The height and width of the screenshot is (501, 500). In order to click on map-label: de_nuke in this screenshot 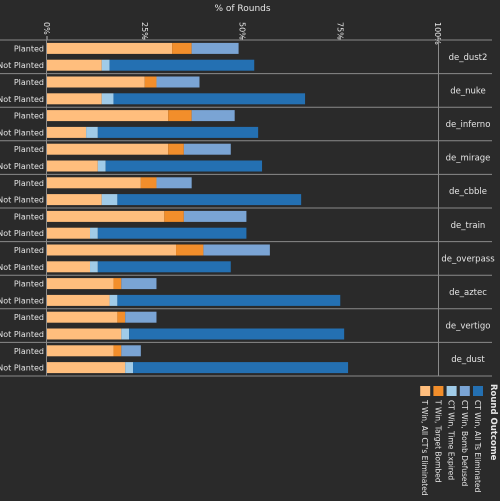, I will do `click(468, 91)`.